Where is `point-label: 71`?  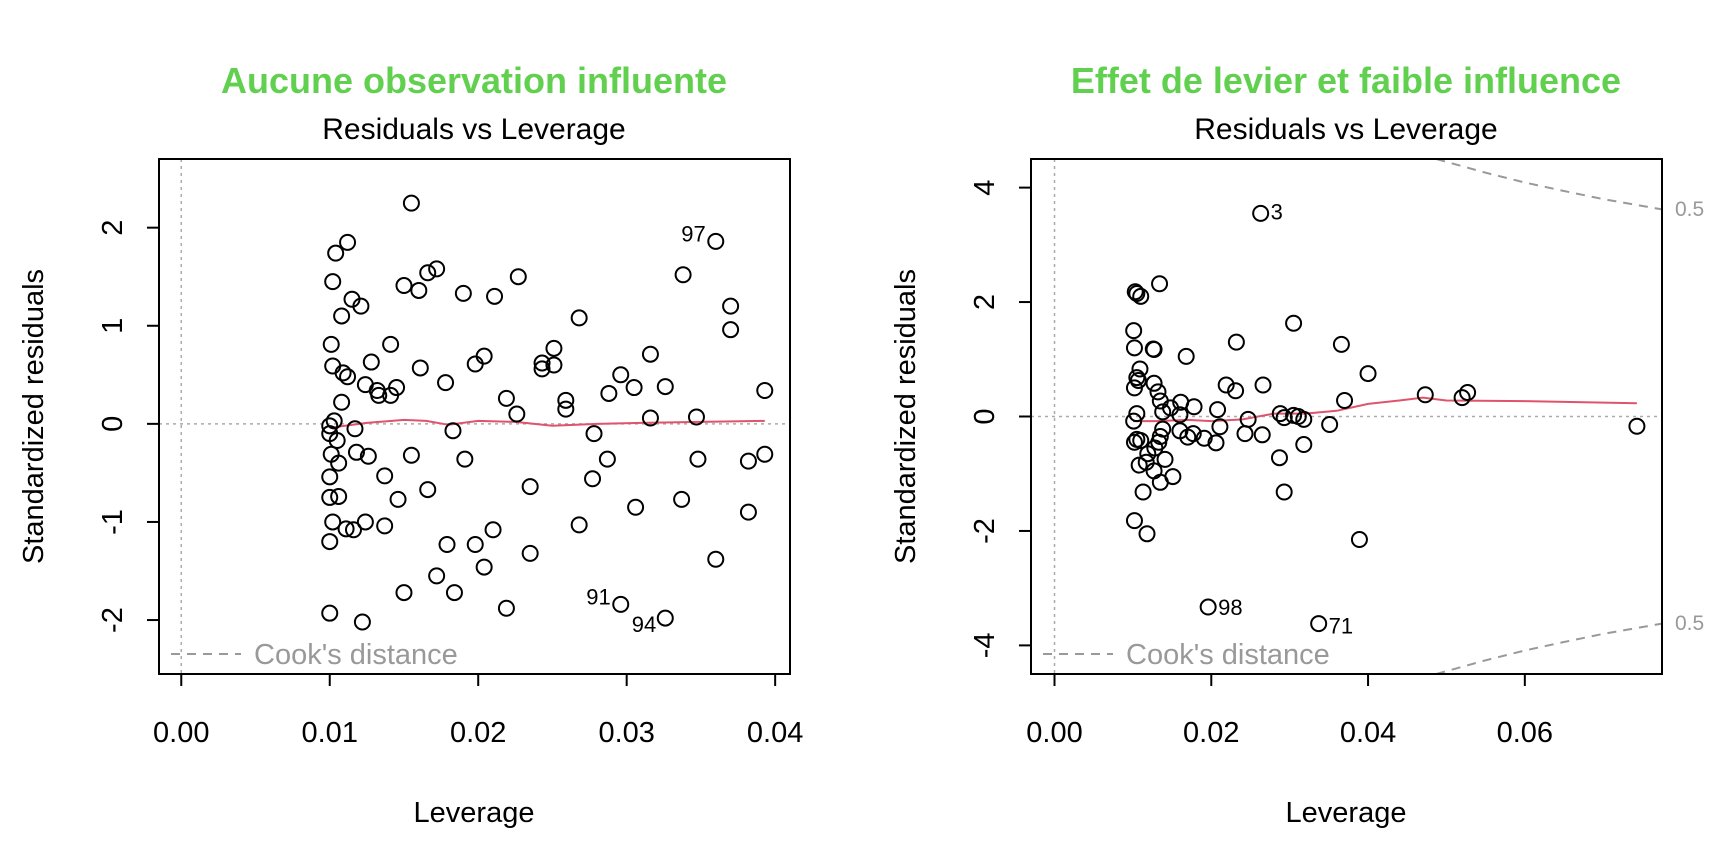 point-label: 71 is located at coordinates (1341, 626).